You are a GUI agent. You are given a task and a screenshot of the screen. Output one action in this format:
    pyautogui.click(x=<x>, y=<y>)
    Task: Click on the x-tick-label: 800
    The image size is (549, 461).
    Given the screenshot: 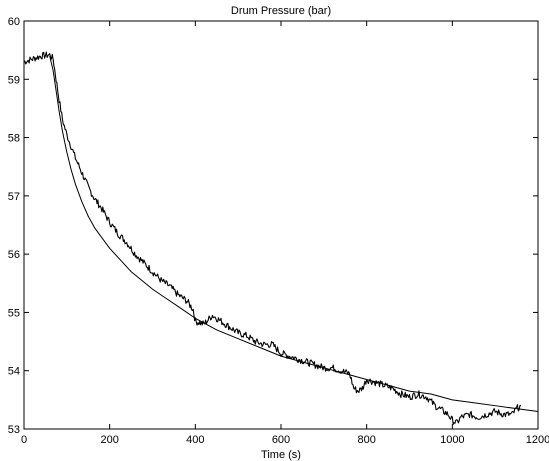 What is the action you would take?
    pyautogui.click(x=366, y=440)
    